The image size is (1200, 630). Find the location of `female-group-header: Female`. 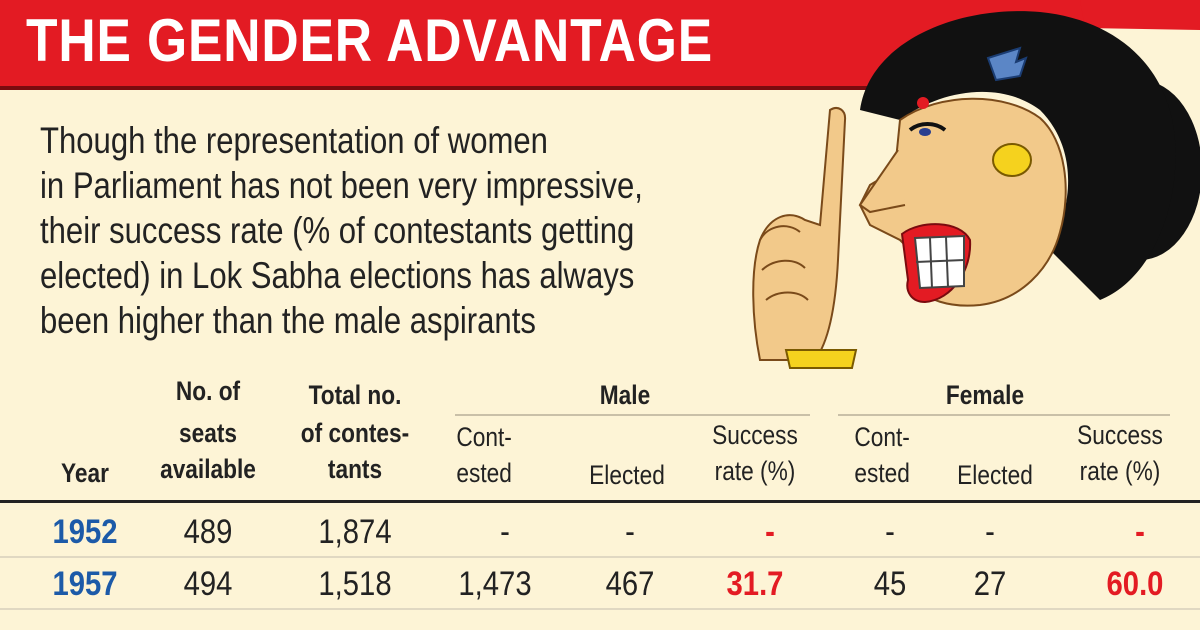

female-group-header: Female is located at coordinates (985, 395).